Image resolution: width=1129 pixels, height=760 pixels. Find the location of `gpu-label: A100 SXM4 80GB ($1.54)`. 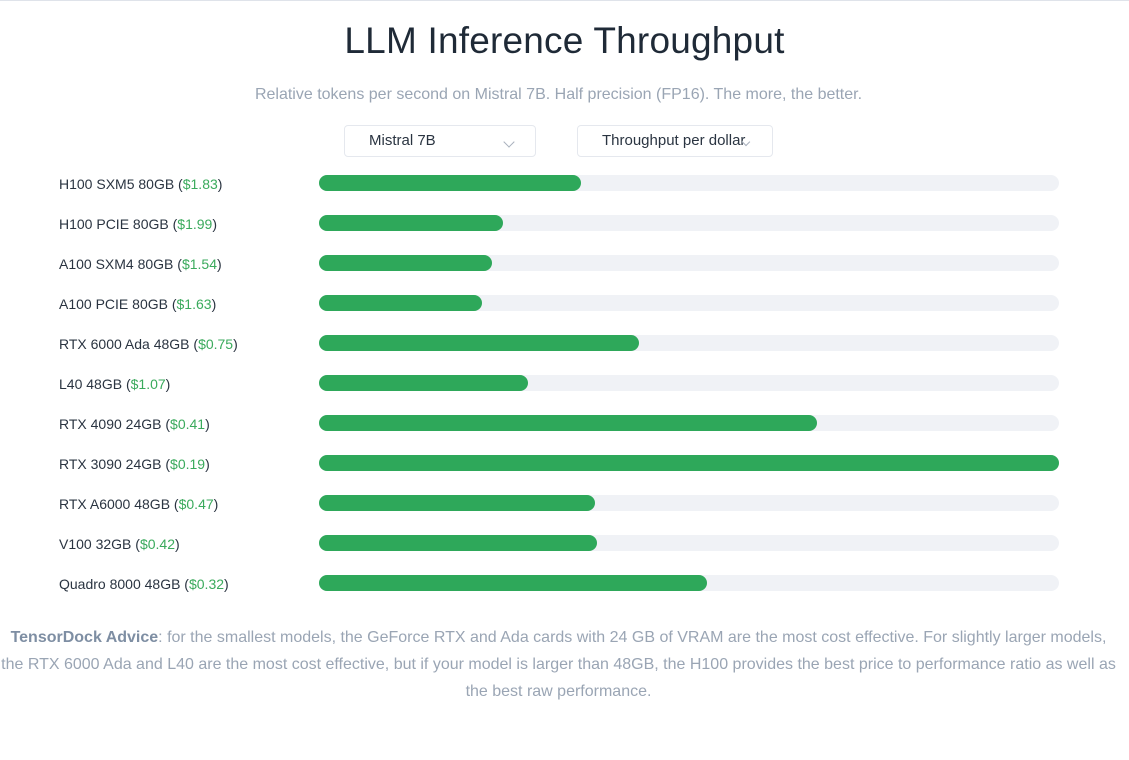

gpu-label: A100 SXM4 80GB ($1.54) is located at coordinates (140, 264).